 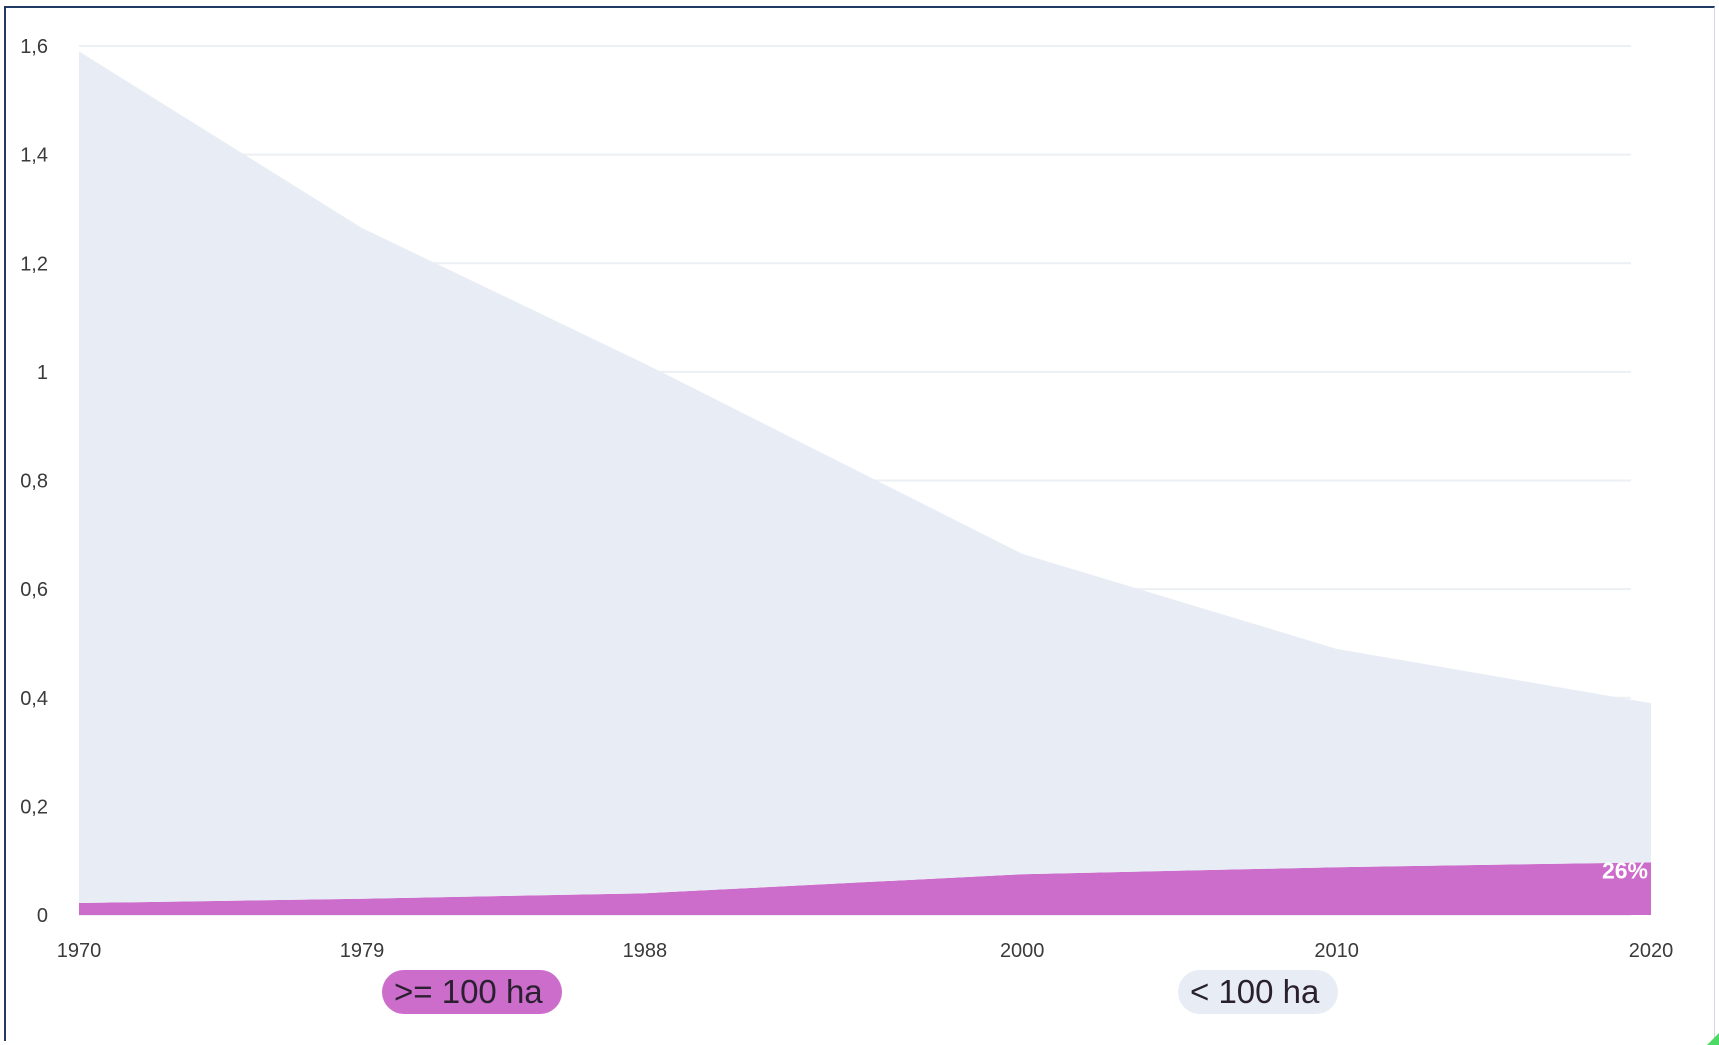 I want to click on x-tick-label: 2020, so click(x=1651, y=951).